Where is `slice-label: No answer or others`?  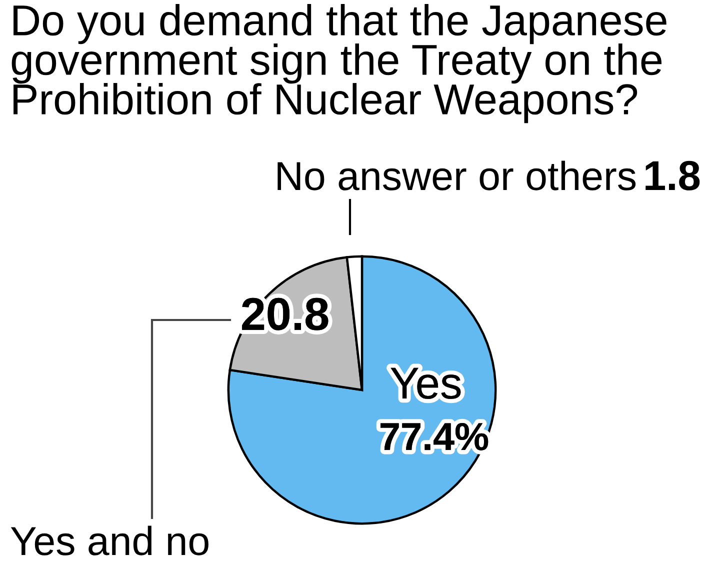 slice-label: No answer or others is located at coordinates (457, 175).